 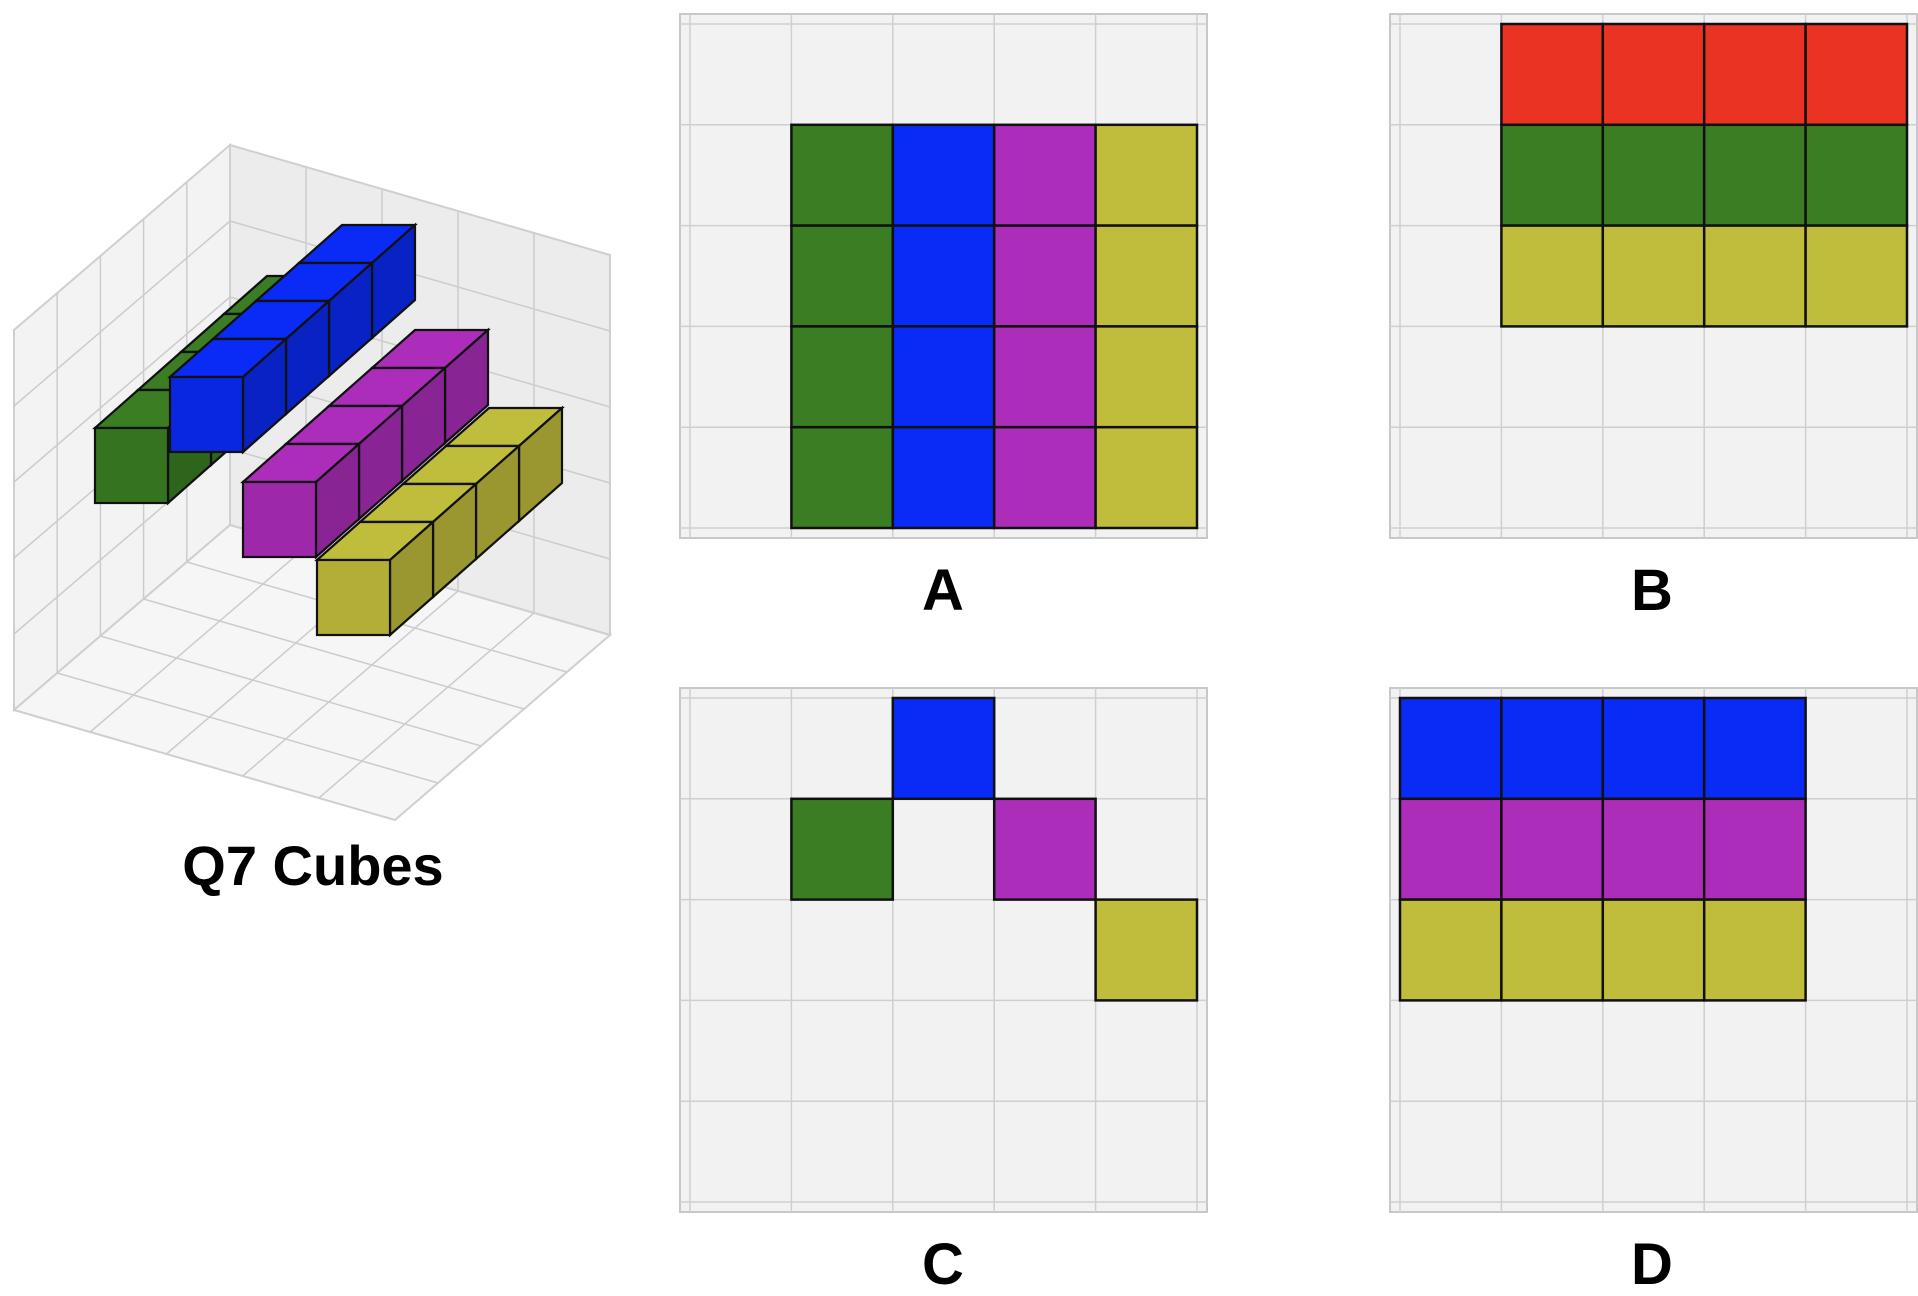 I want to click on option-d-panel, so click(x=1653, y=950).